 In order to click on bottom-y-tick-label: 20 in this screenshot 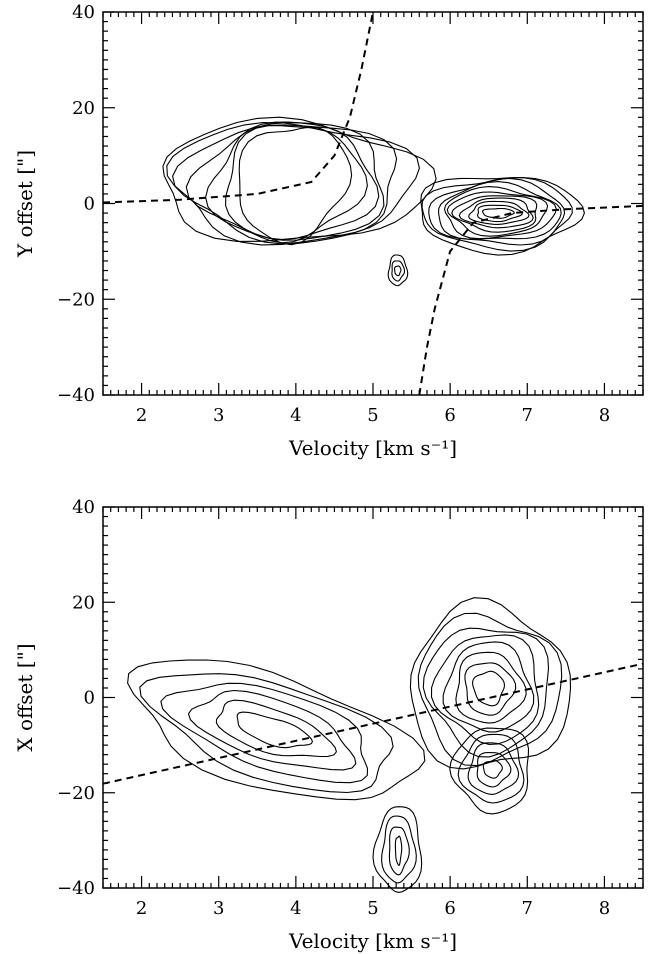, I will do `click(83, 602)`.